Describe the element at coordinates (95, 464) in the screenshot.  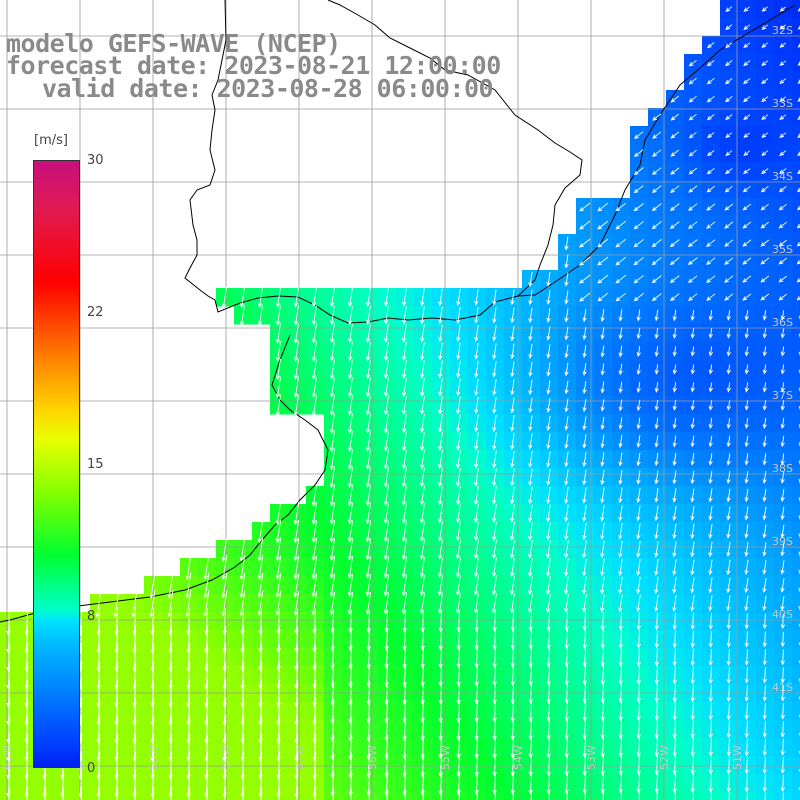
I see `colorbar-label-15: 15` at that location.